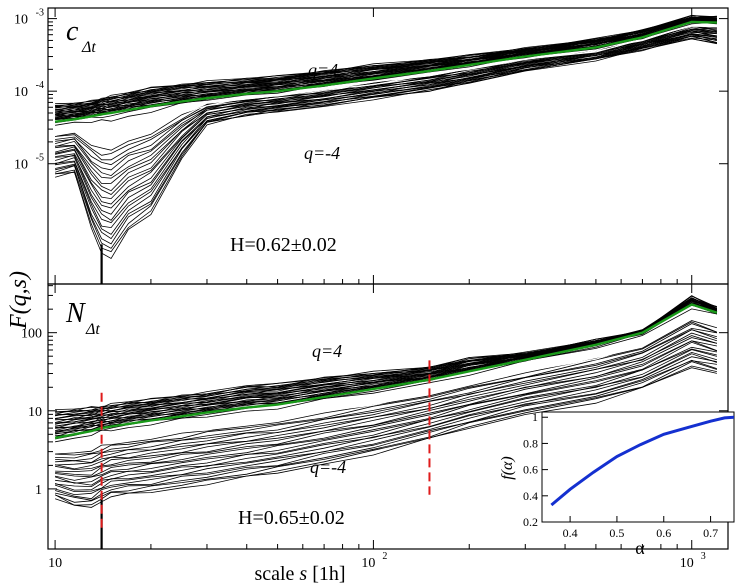  Describe the element at coordinates (507, 468) in the screenshot. I see `inset-y-label: f(α)` at that location.